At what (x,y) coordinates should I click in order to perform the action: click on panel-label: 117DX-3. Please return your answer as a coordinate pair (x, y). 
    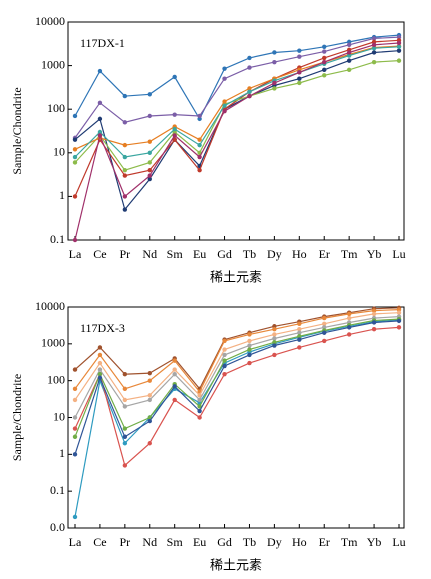
    Looking at the image, I should click on (102, 328).